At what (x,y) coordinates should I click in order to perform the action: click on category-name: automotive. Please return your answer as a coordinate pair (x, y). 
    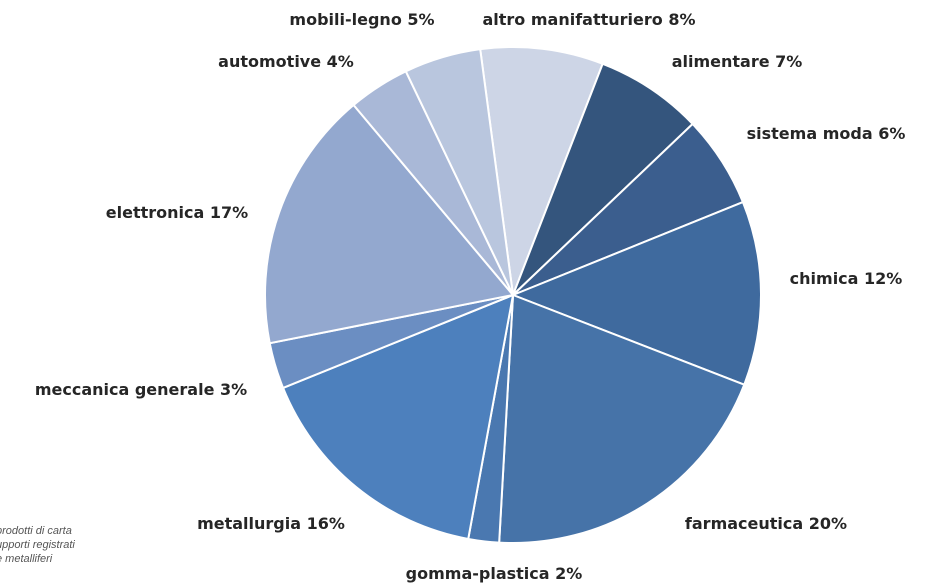
    Looking at the image, I should click on (269, 61).